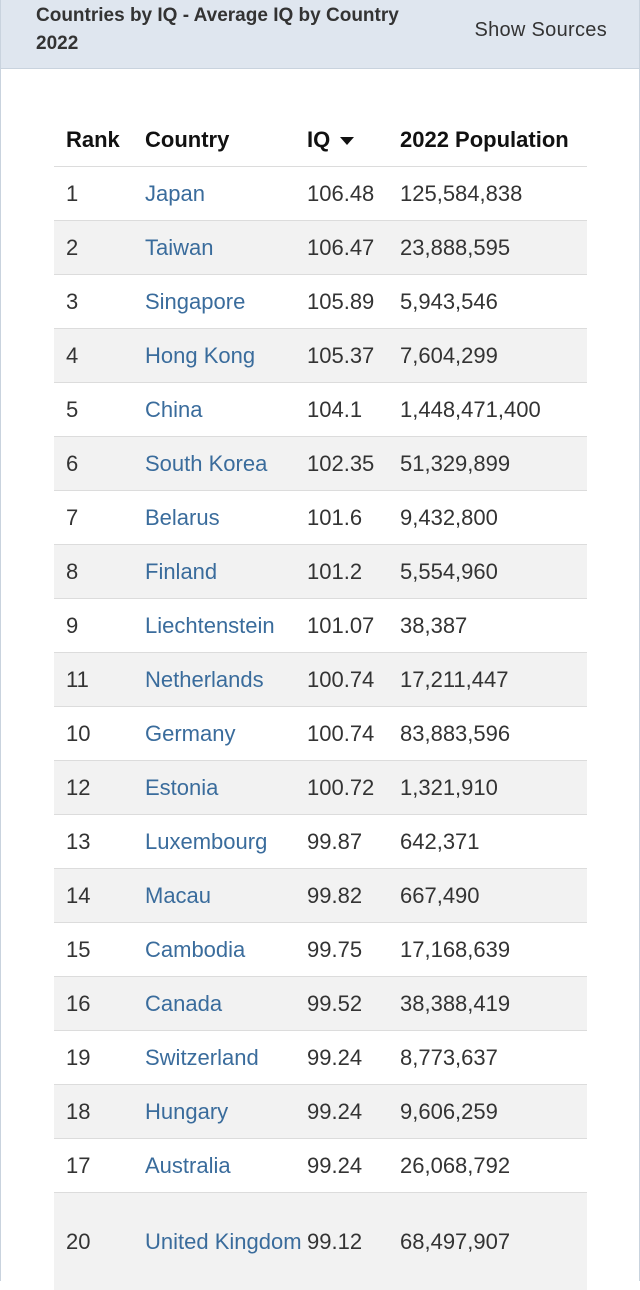 This screenshot has height=1290, width=640. What do you see at coordinates (493, 950) in the screenshot?
I see `population-cell: 17,168,639` at bounding box center [493, 950].